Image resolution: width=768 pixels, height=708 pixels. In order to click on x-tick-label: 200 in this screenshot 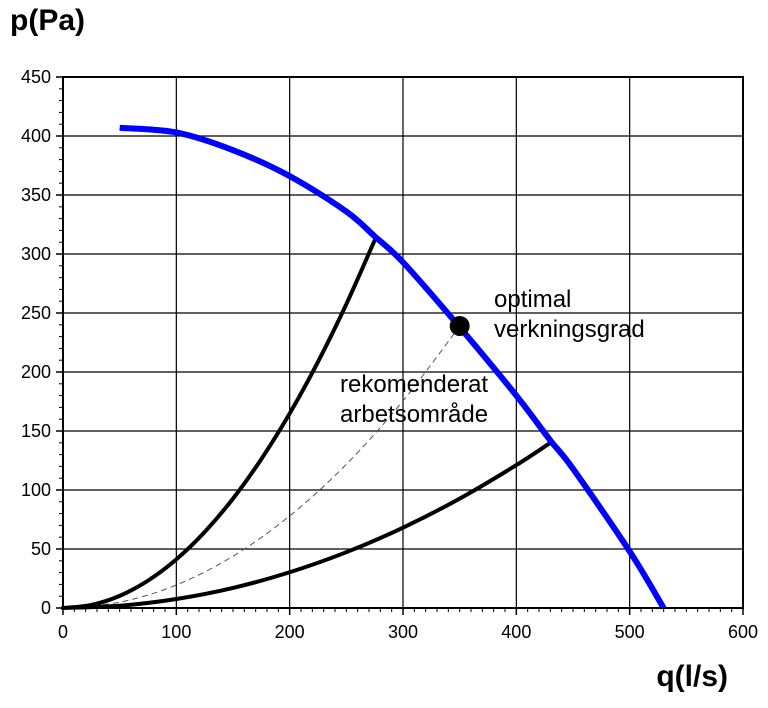, I will do `click(290, 632)`.